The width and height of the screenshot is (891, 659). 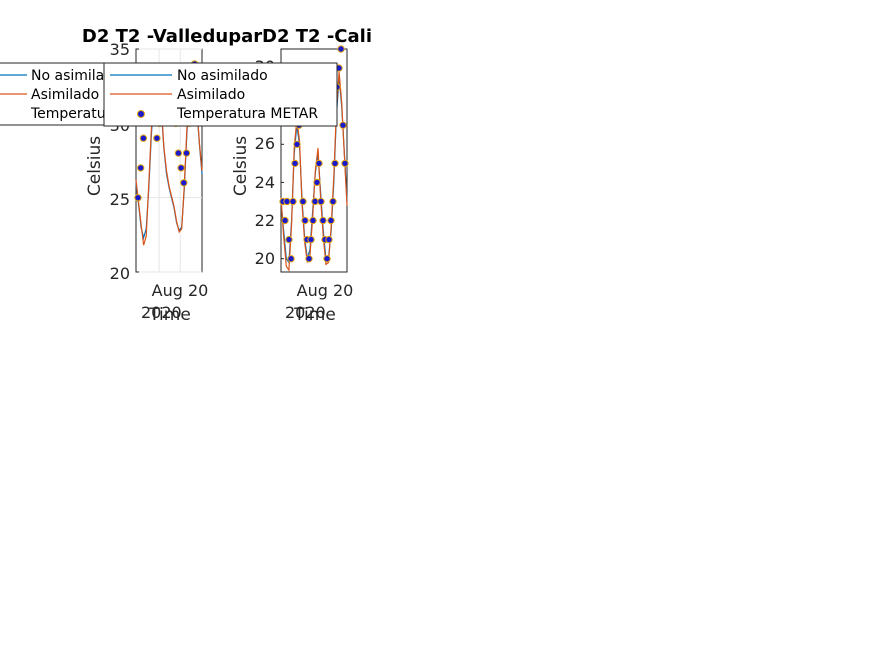 What do you see at coordinates (141, 114) in the screenshot?
I see `legend-marker-metar` at bounding box center [141, 114].